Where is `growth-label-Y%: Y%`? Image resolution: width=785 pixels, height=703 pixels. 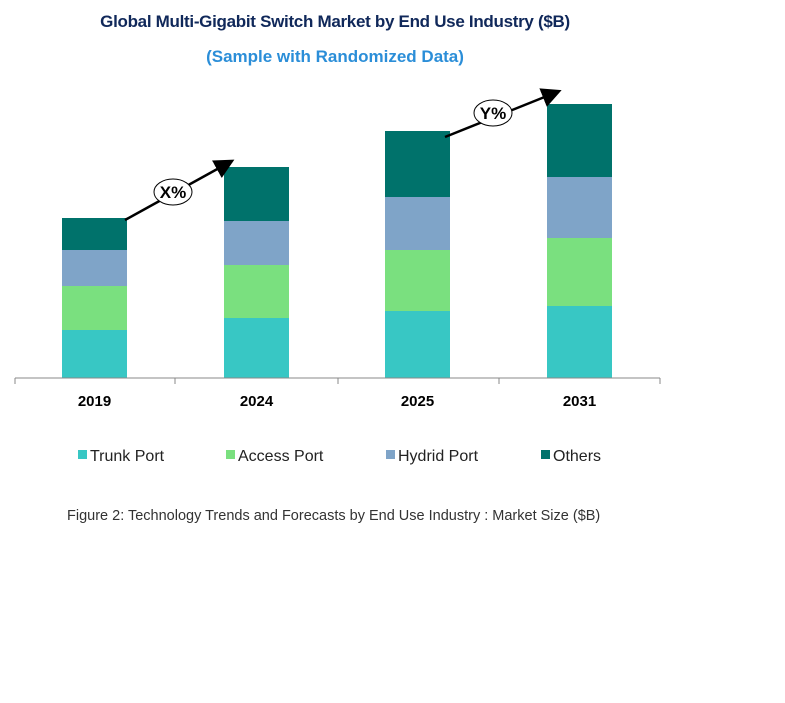 growth-label-Y%: Y% is located at coordinates (493, 113).